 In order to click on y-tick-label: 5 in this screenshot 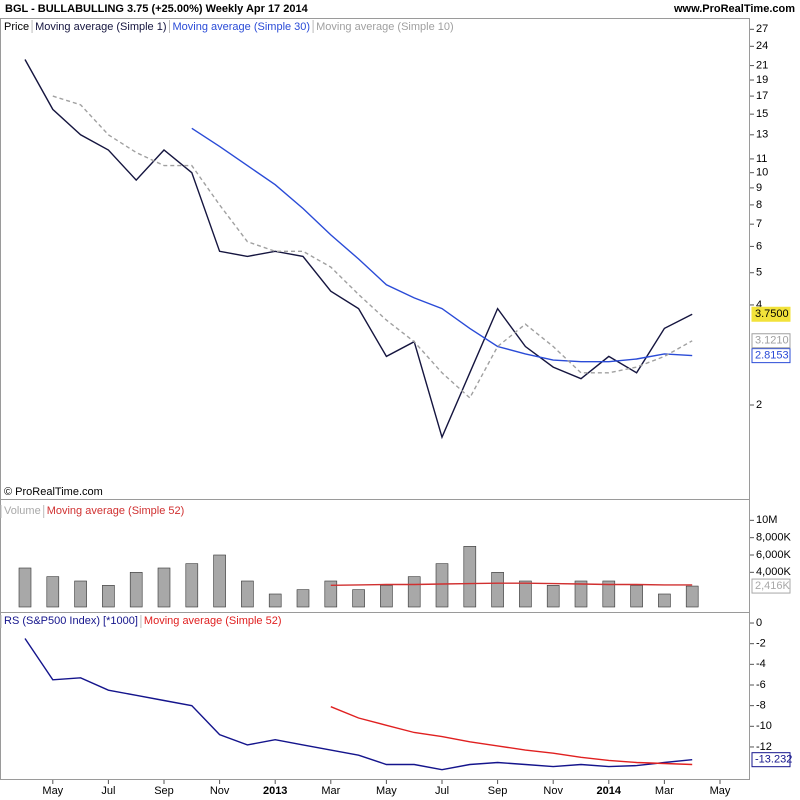, I will do `click(759, 273)`.